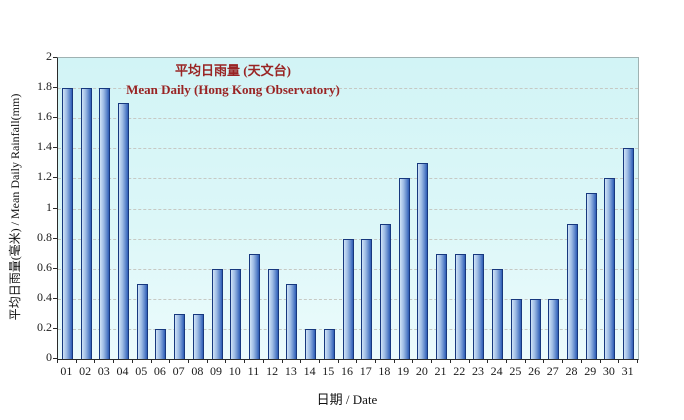 The height and width of the screenshot is (420, 684). What do you see at coordinates (440, 371) in the screenshot?
I see `x-tick-label: 21` at bounding box center [440, 371].